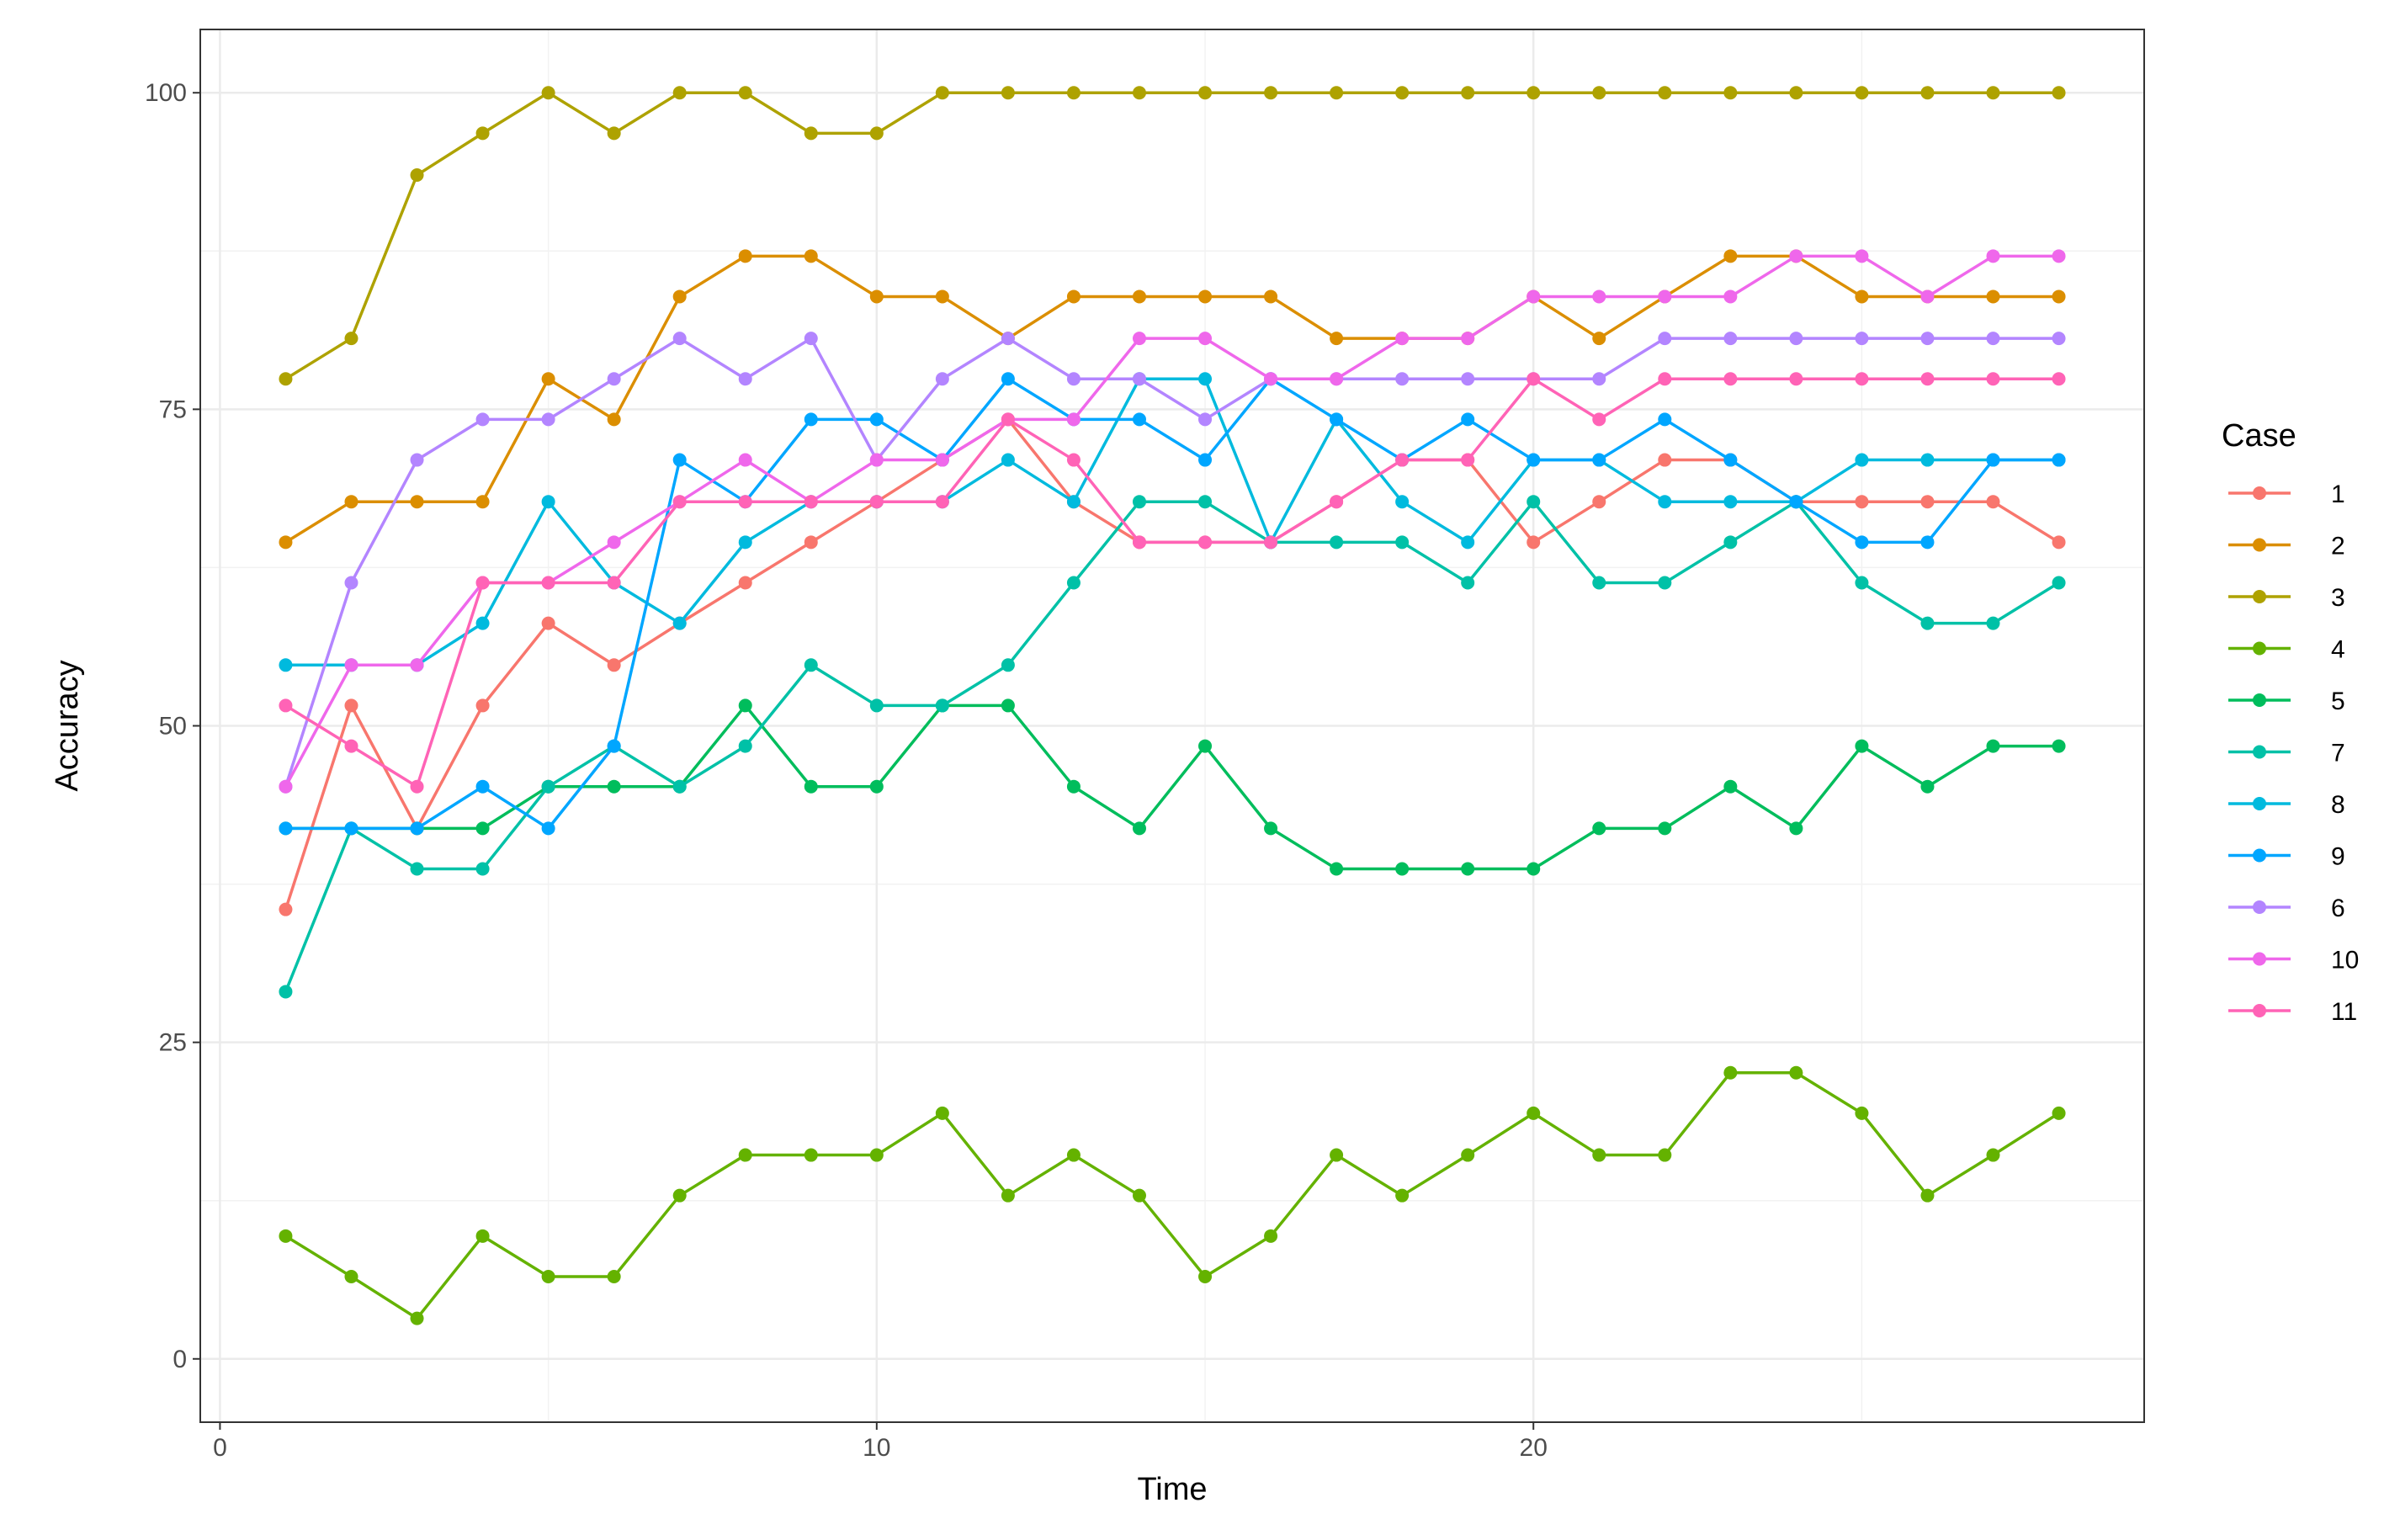 This screenshot has height=1540, width=2400. I want to click on legend-label: 6, so click(2338, 908).